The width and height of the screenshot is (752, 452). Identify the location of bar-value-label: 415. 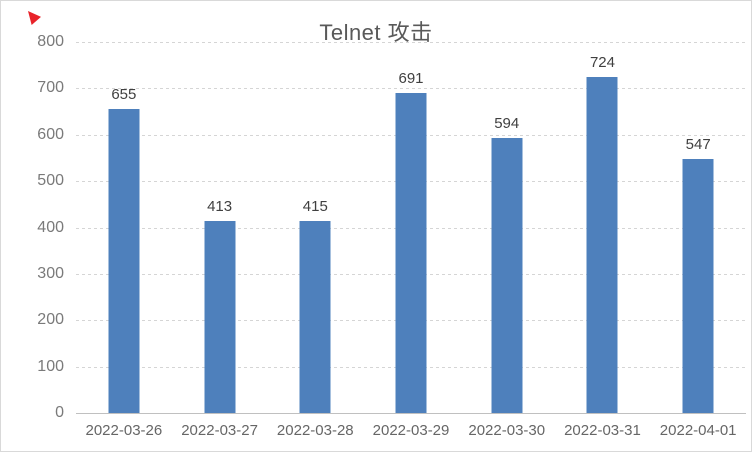
(315, 206).